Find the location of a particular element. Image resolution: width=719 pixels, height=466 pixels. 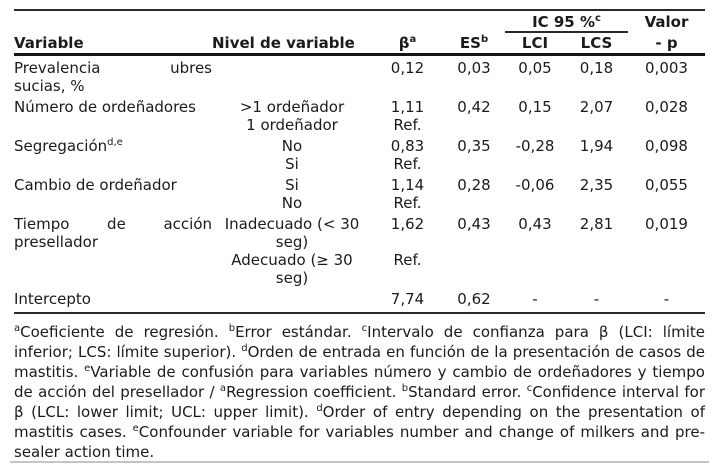

table-row-tiempo-presellador-ref: Adecuado (≥ 30 seg) Ref. is located at coordinates (359, 269).